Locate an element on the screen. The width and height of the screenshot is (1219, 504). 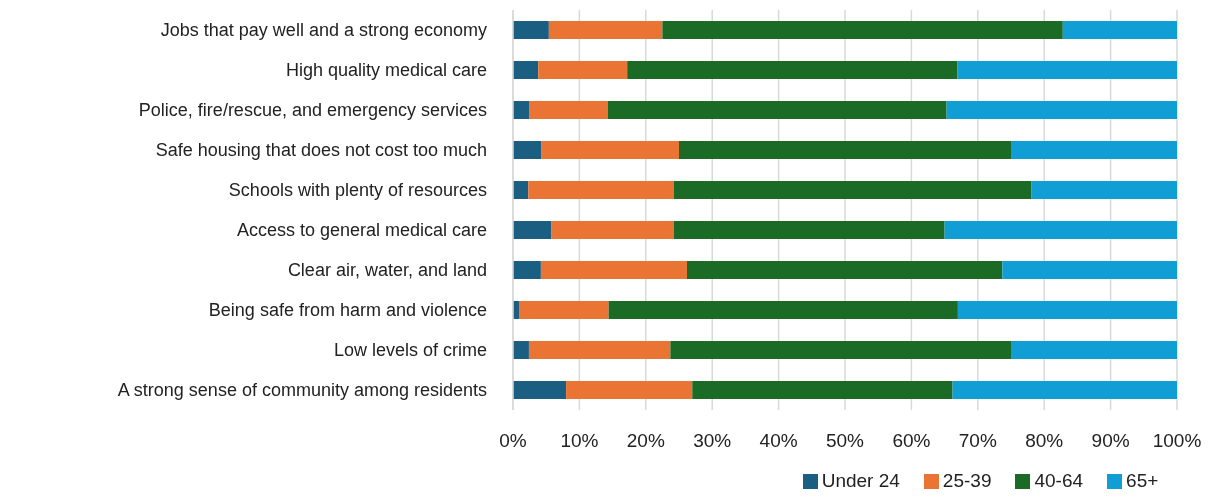
x-tick-label: 10% is located at coordinates (579, 441).